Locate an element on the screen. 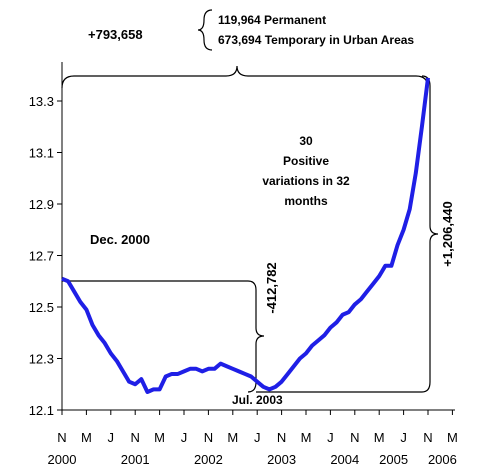 The image size is (482, 473). y-tick-label: 12.7 is located at coordinates (41, 256).